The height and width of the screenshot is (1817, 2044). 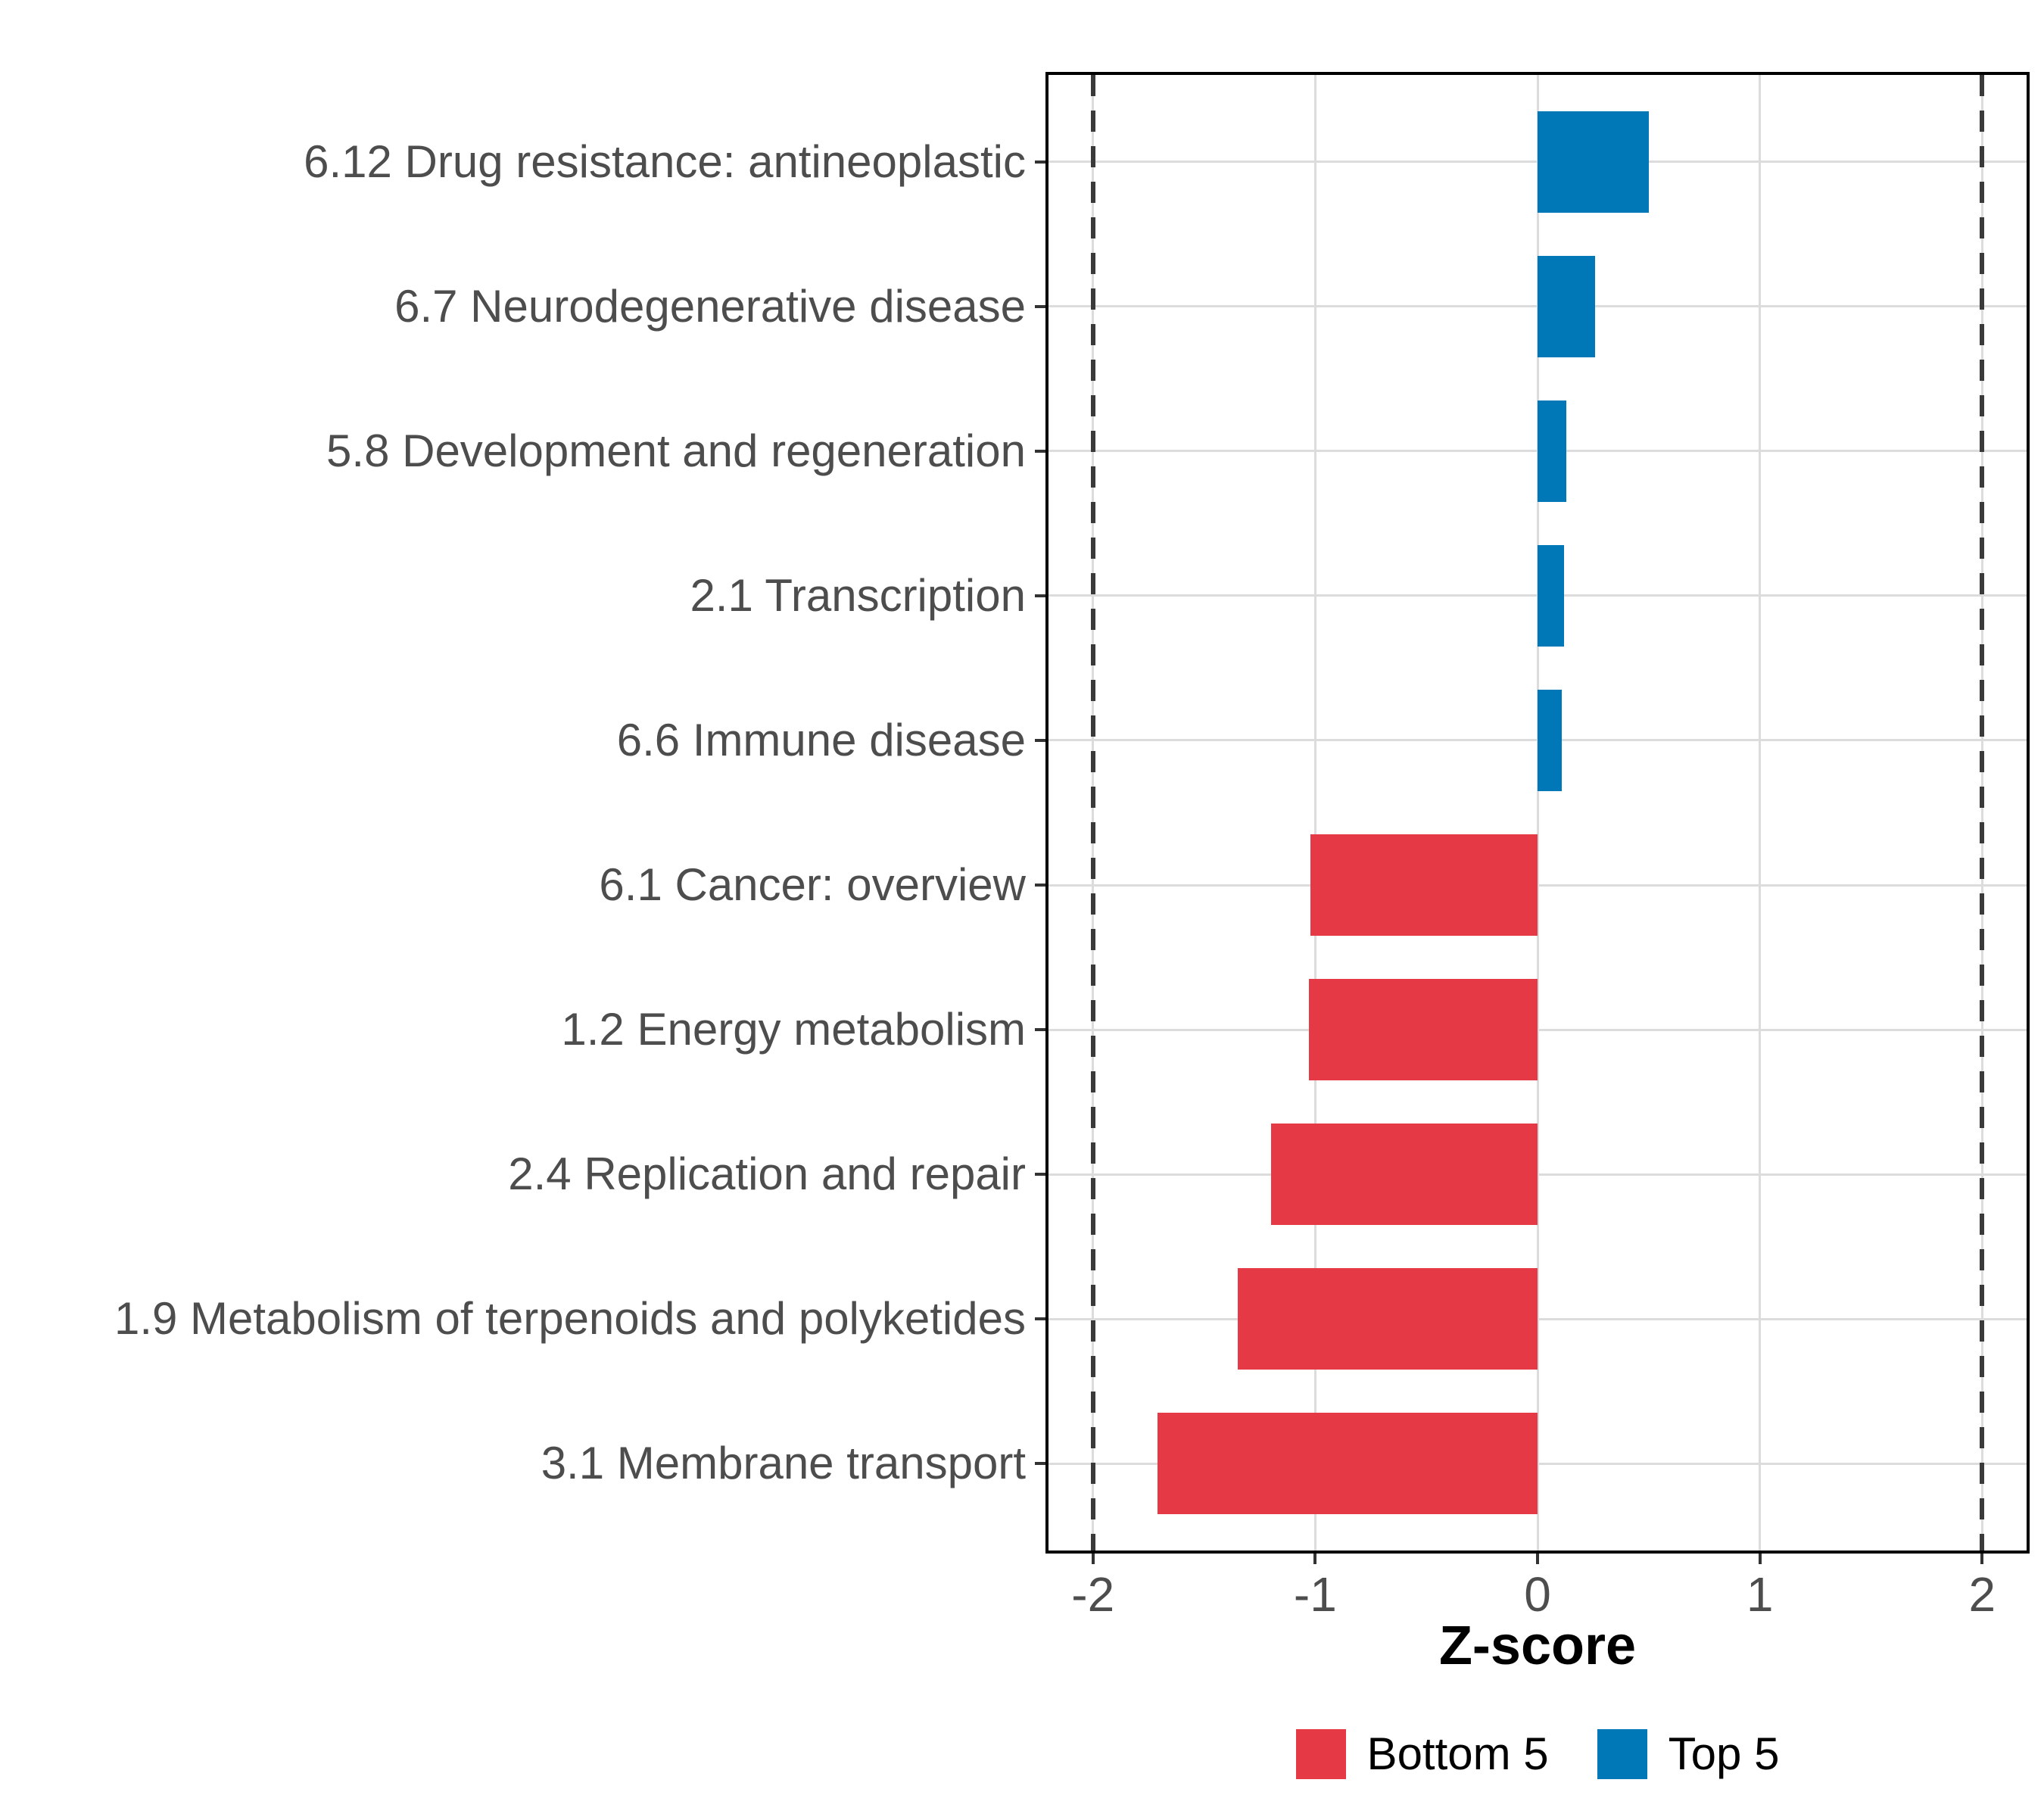 I want to click on x-axis-title: Z-score, so click(x=1537, y=1646).